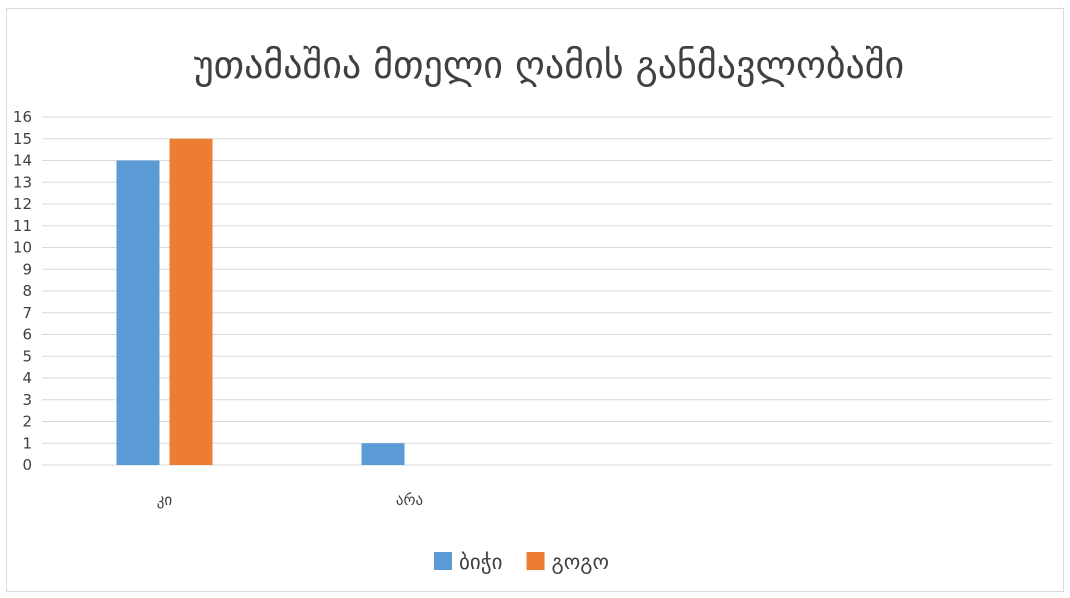 The width and height of the screenshot is (1070, 598). What do you see at coordinates (549, 65) in the screenshot?
I see `chart-title: უთამაშია მთელი ღამის განმავლობაში` at bounding box center [549, 65].